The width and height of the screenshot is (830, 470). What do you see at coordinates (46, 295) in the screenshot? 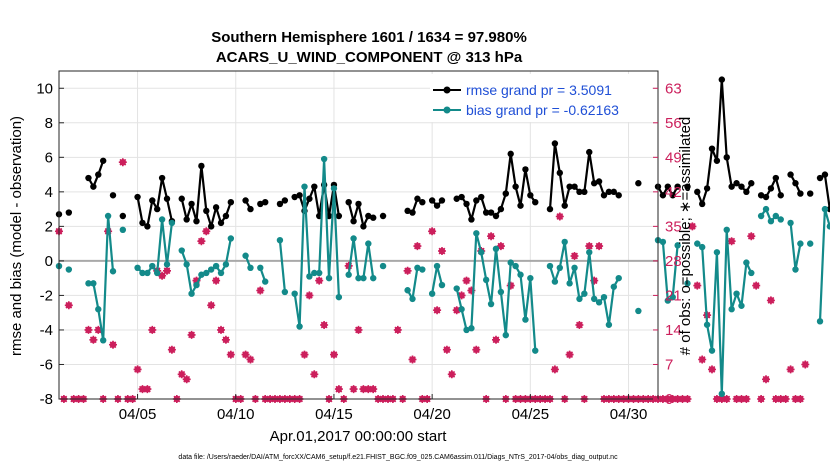
I see `y-tick-label: -2` at bounding box center [46, 295].